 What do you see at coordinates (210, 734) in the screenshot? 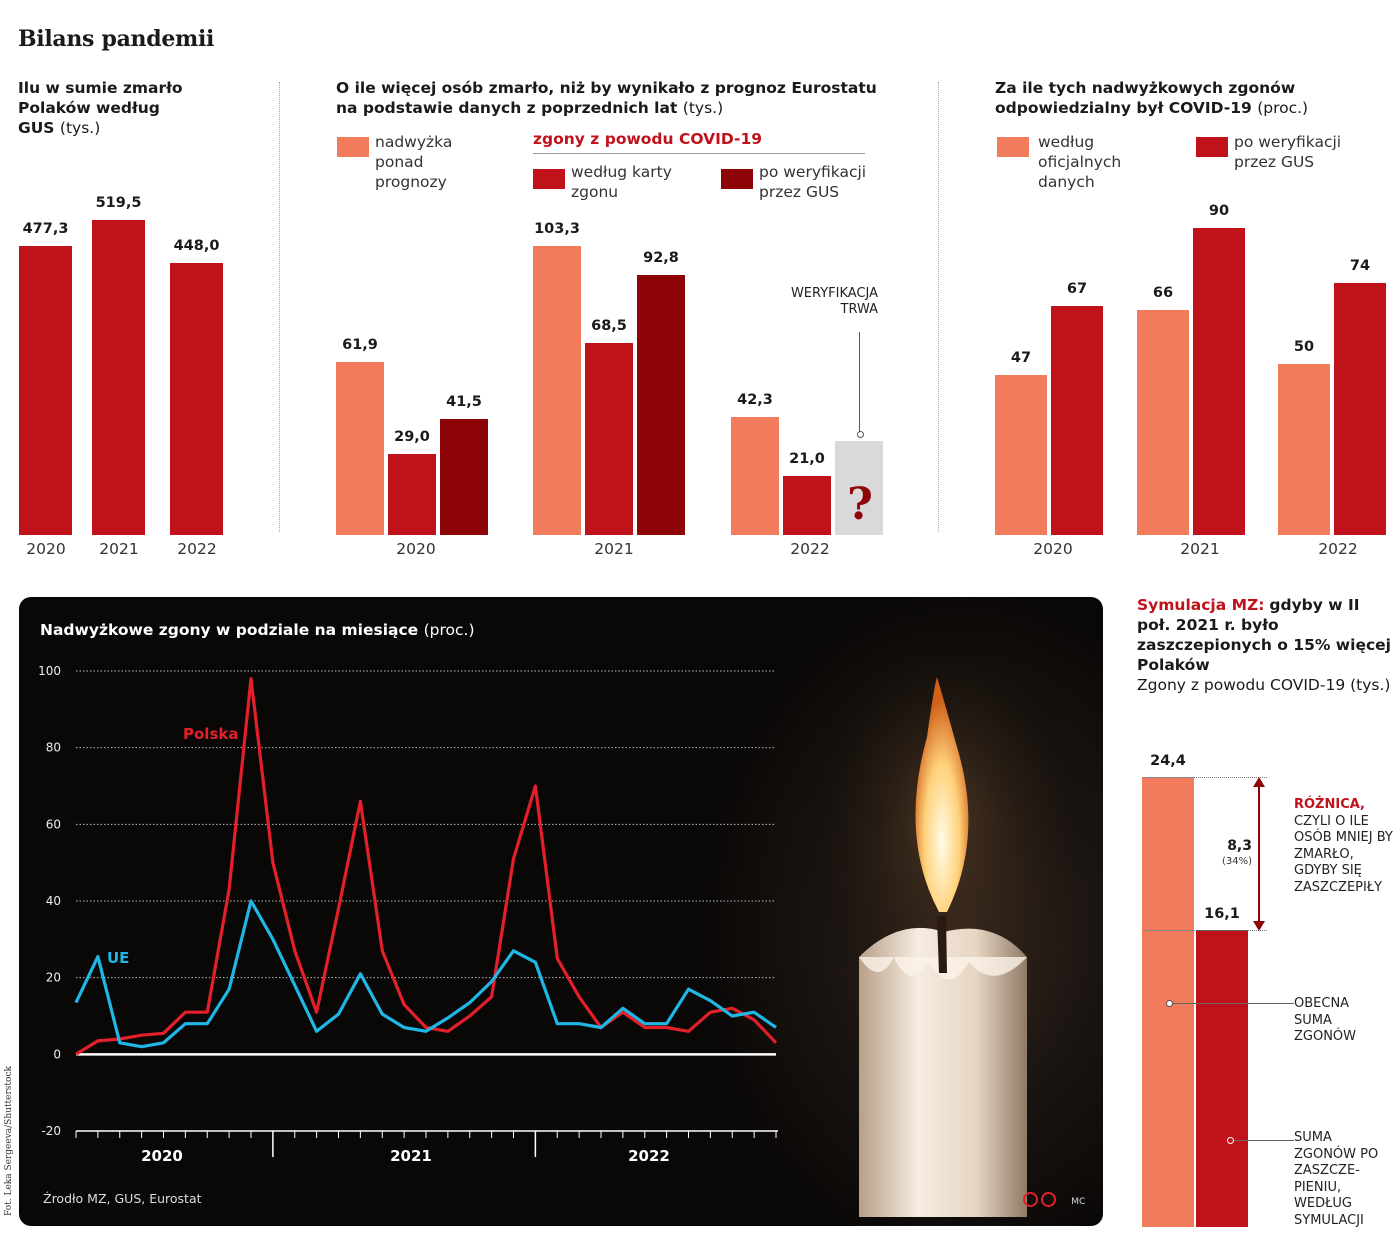
I see `series-label-polska: Polska` at bounding box center [210, 734].